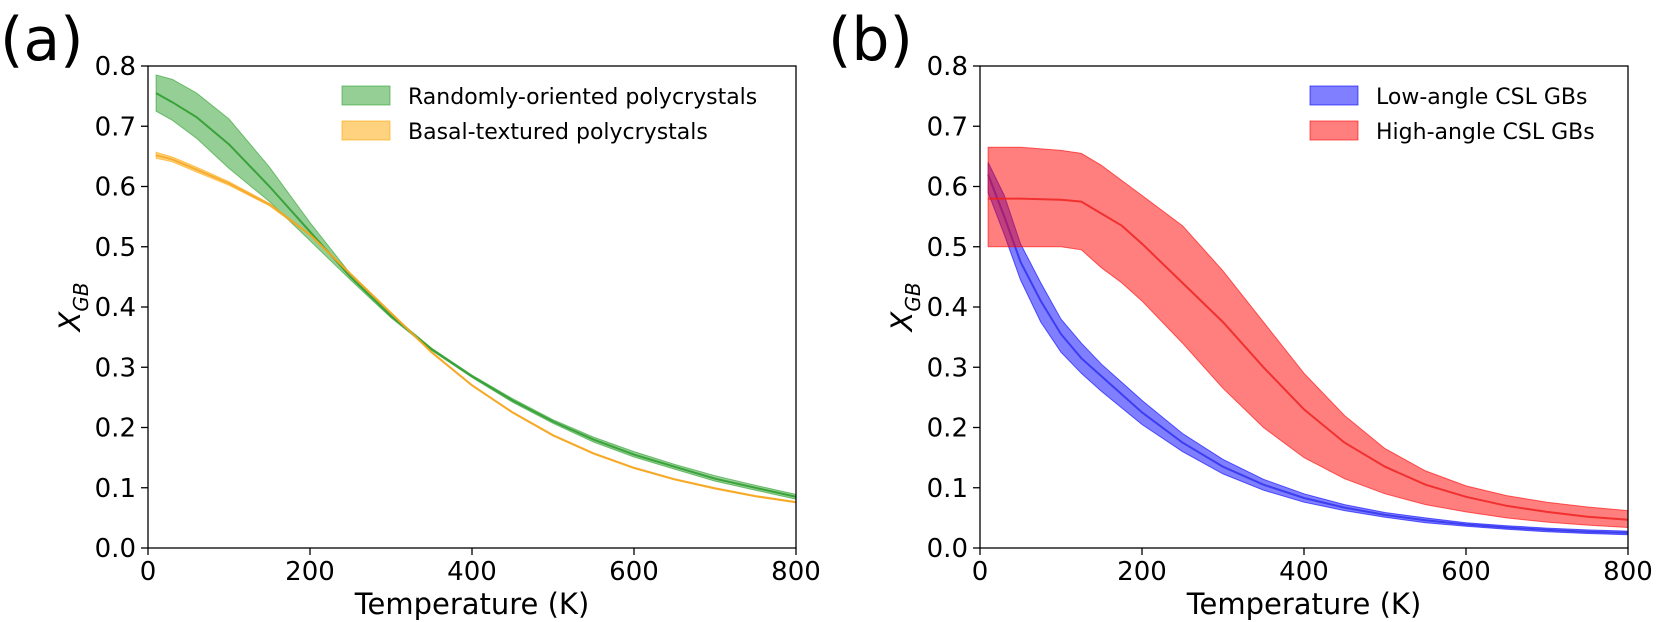 This screenshot has height=622, width=1659. What do you see at coordinates (1334, 130) in the screenshot?
I see `legend-swatch-high-angle-csl-gbs` at bounding box center [1334, 130].